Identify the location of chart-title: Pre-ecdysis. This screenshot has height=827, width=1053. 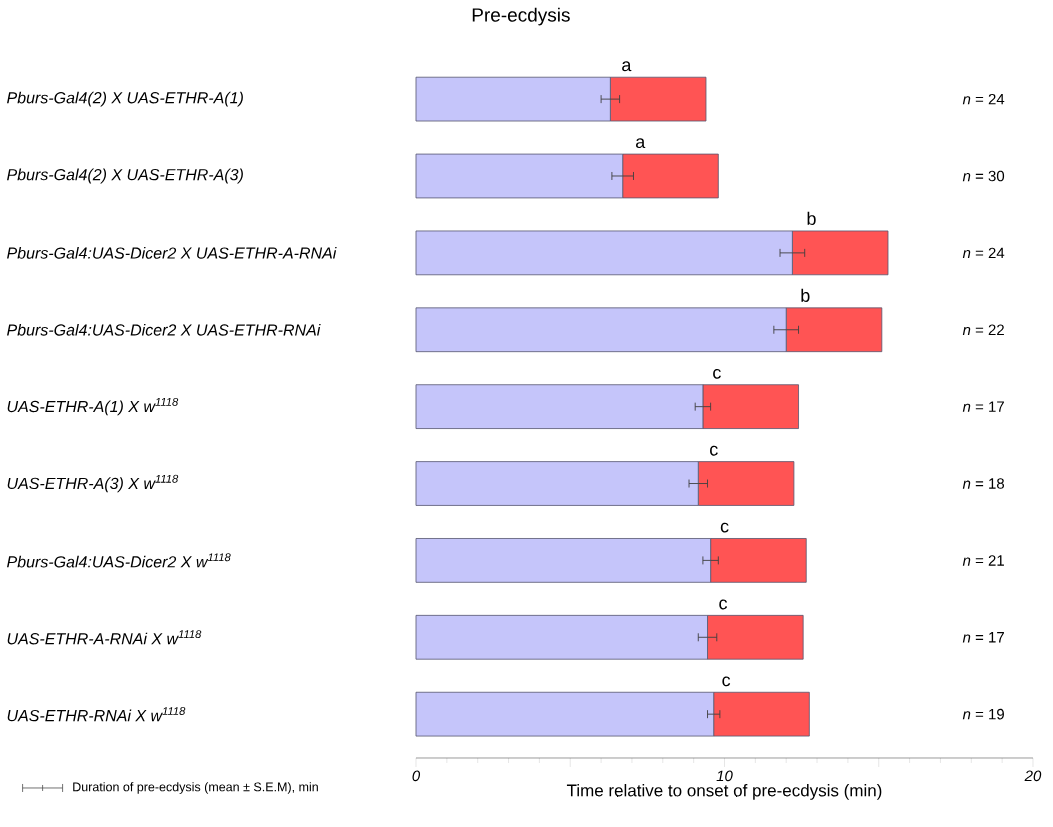
(521, 16).